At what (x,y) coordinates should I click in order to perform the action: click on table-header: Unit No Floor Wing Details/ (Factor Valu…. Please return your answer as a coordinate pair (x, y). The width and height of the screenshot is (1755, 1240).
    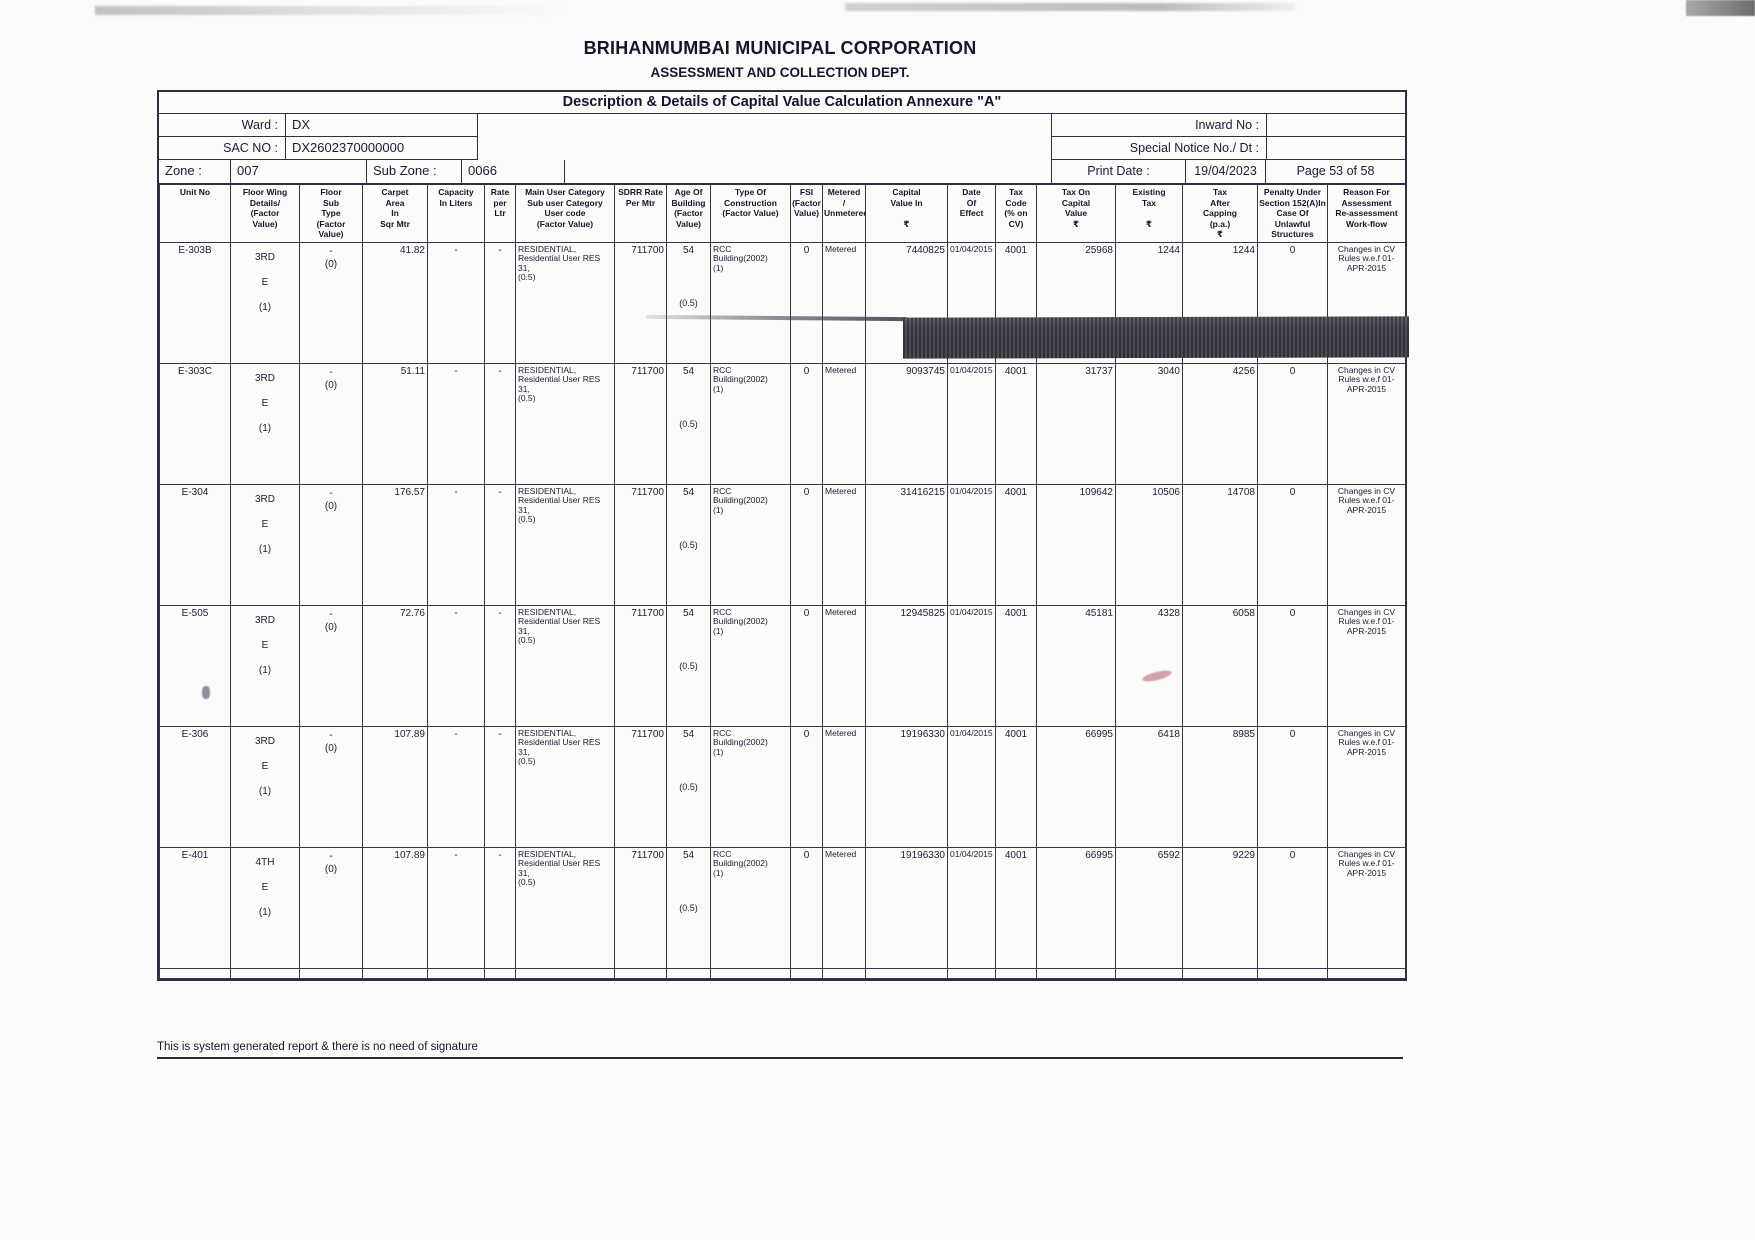
    Looking at the image, I should click on (782, 213).